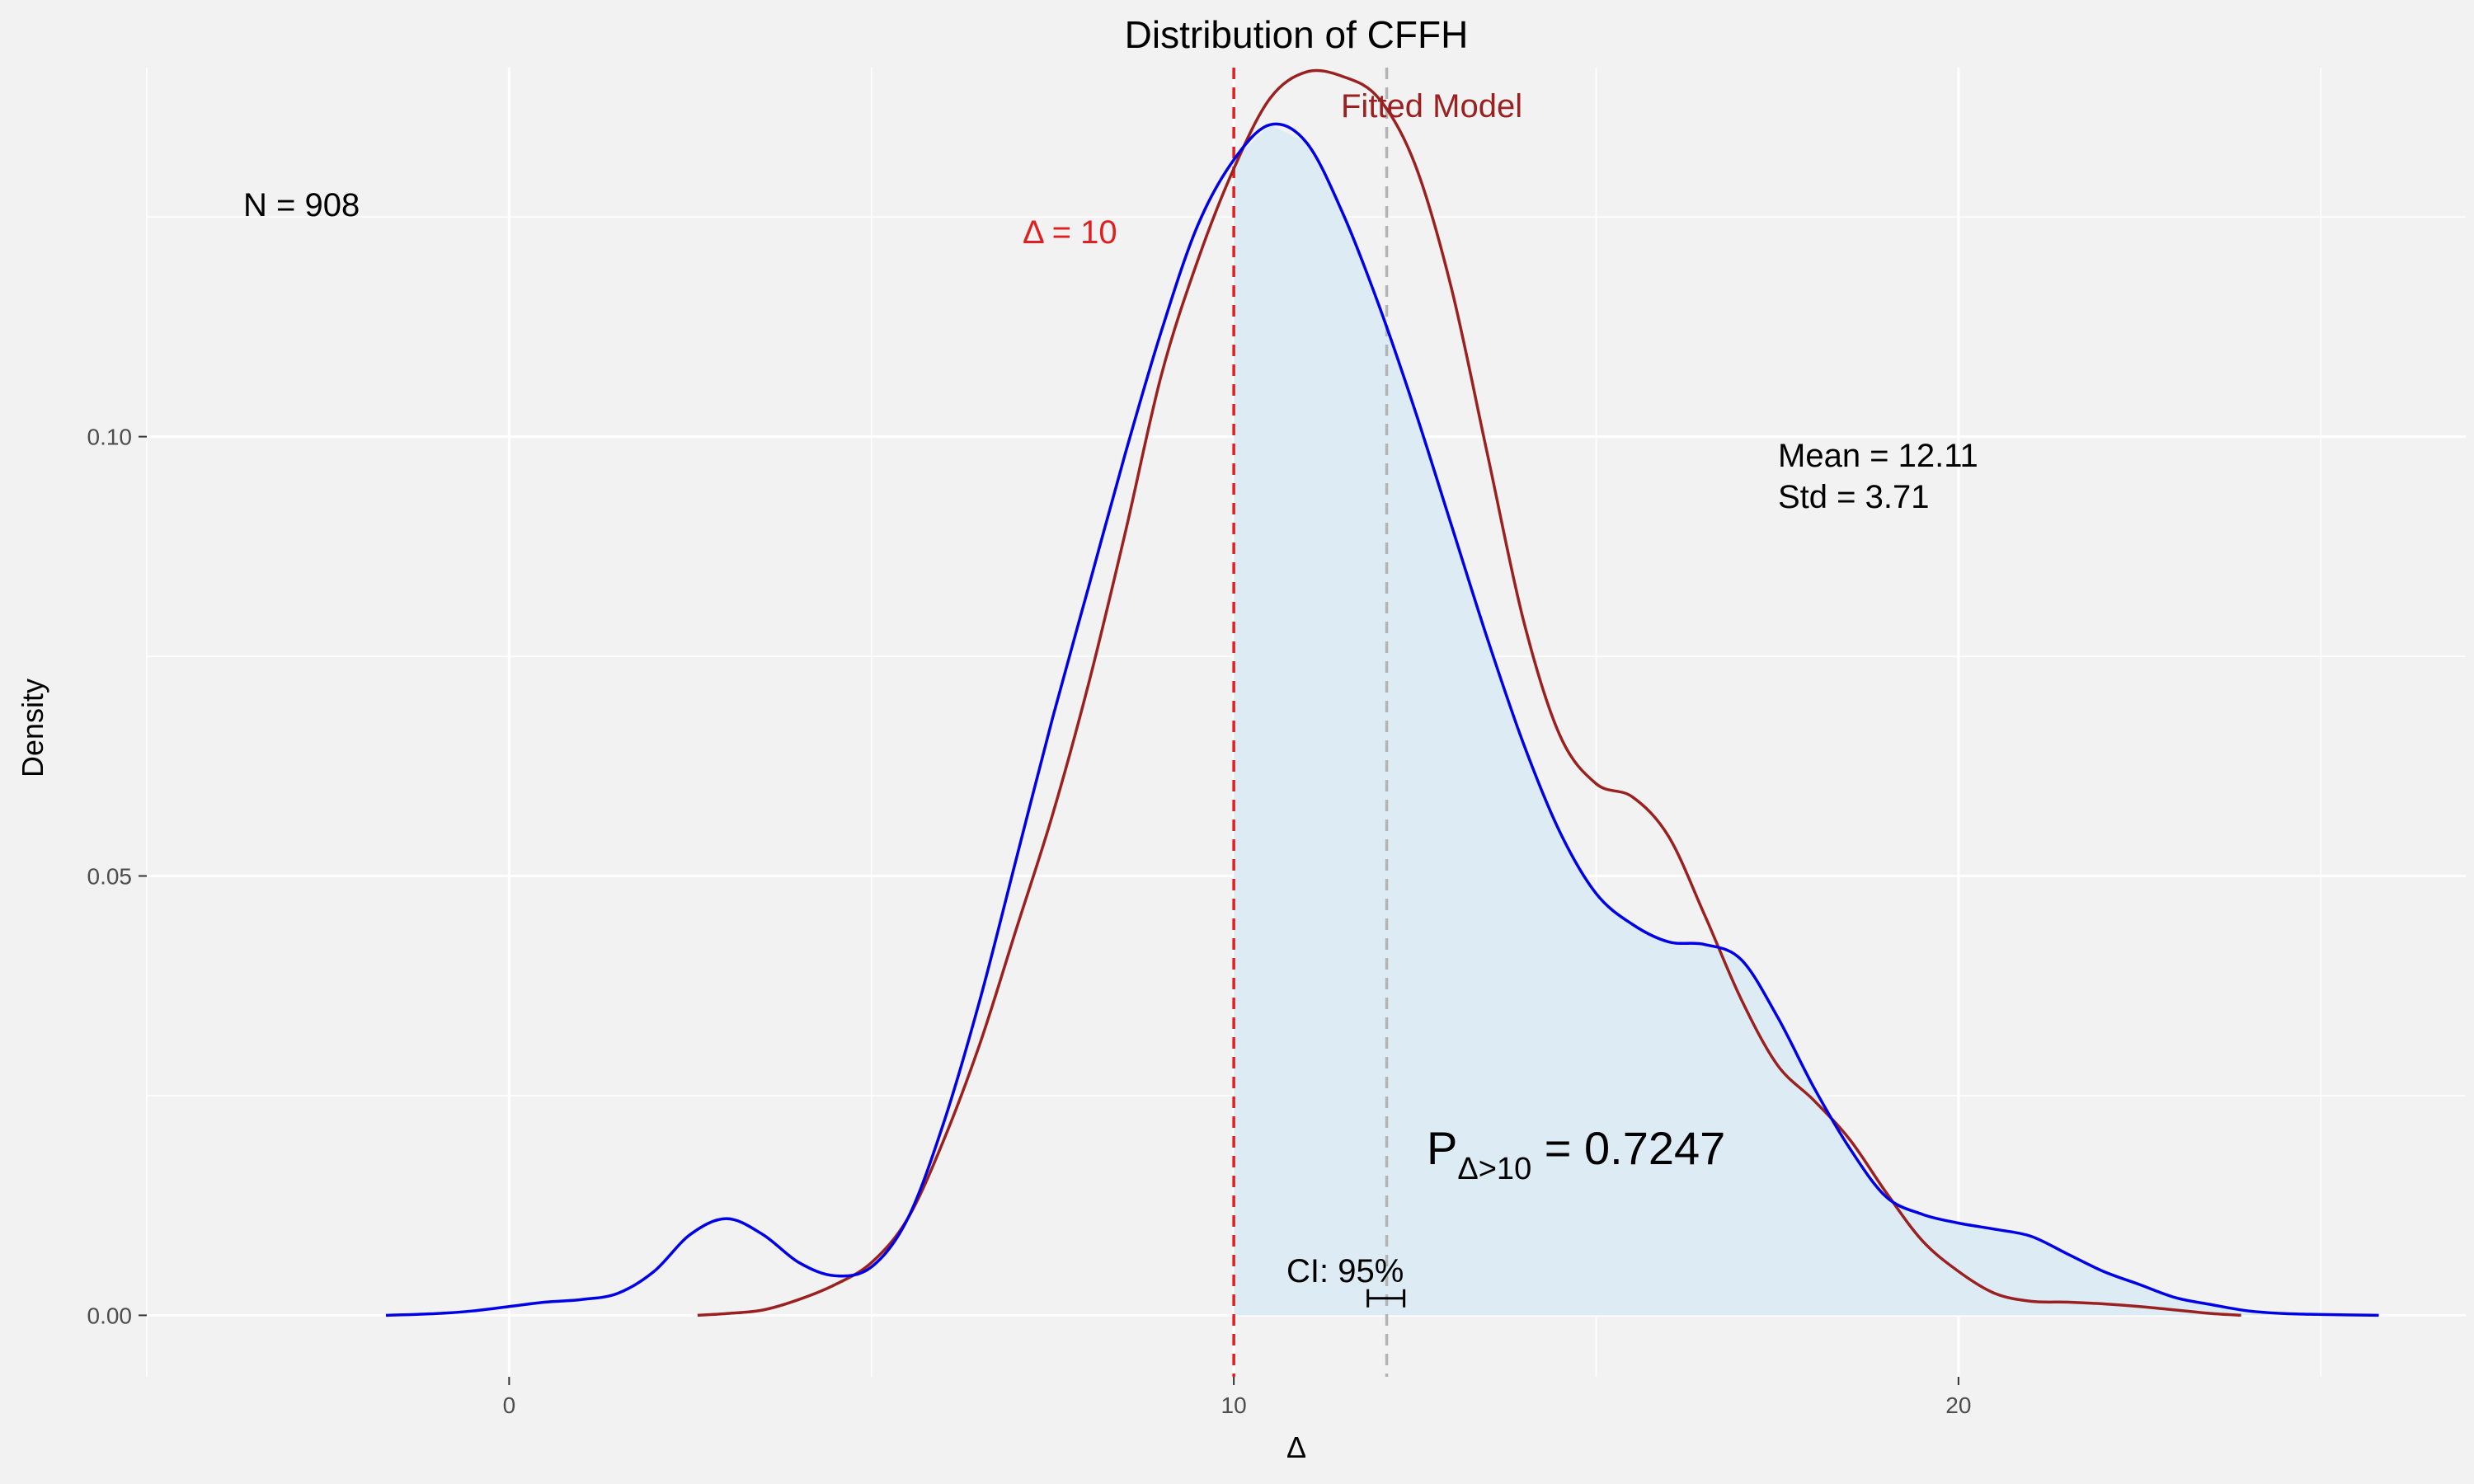  Describe the element at coordinates (1234, 1405) in the screenshot. I see `x-tick-label: 10` at that location.